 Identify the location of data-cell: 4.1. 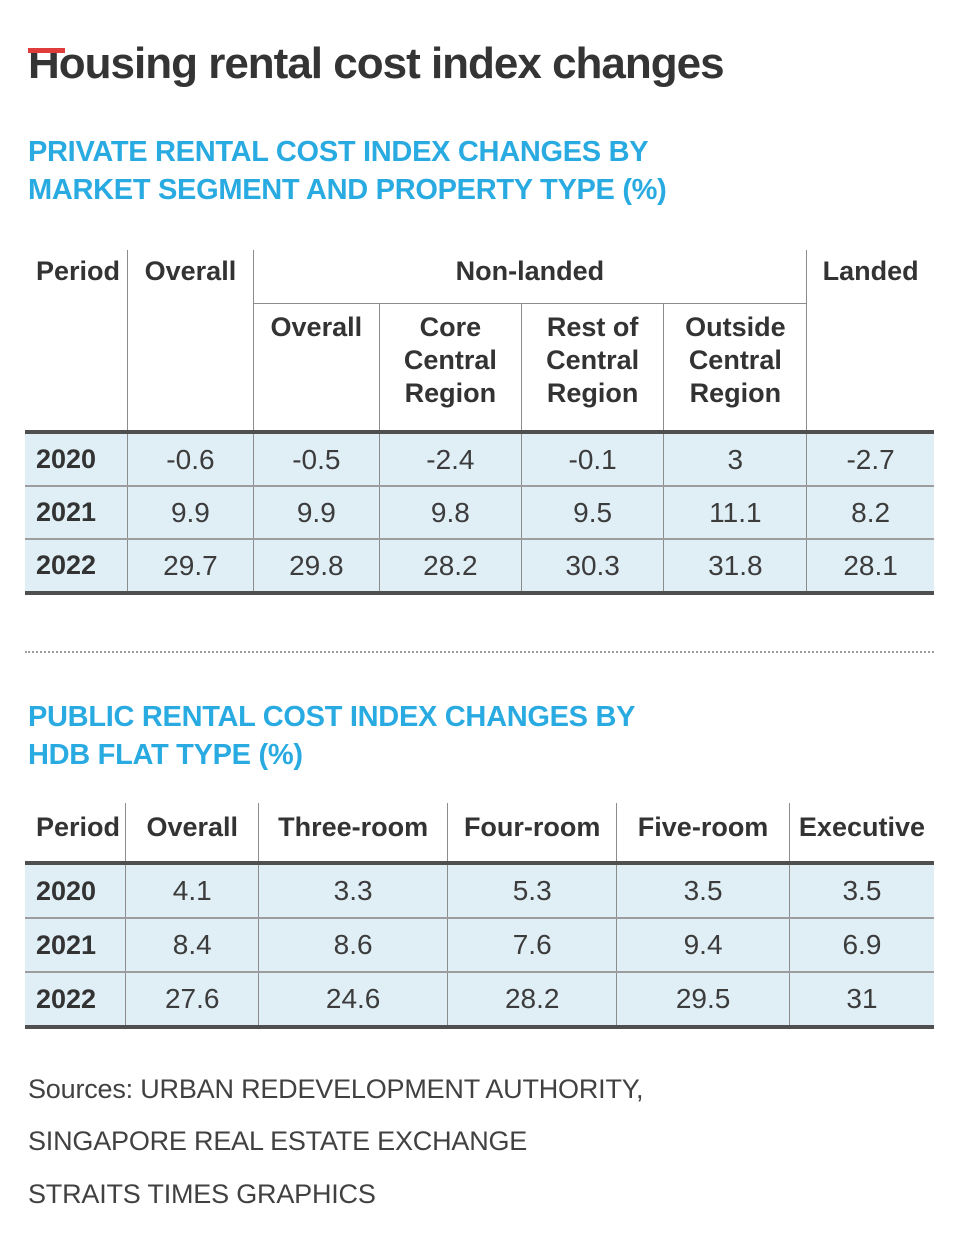
(192, 890).